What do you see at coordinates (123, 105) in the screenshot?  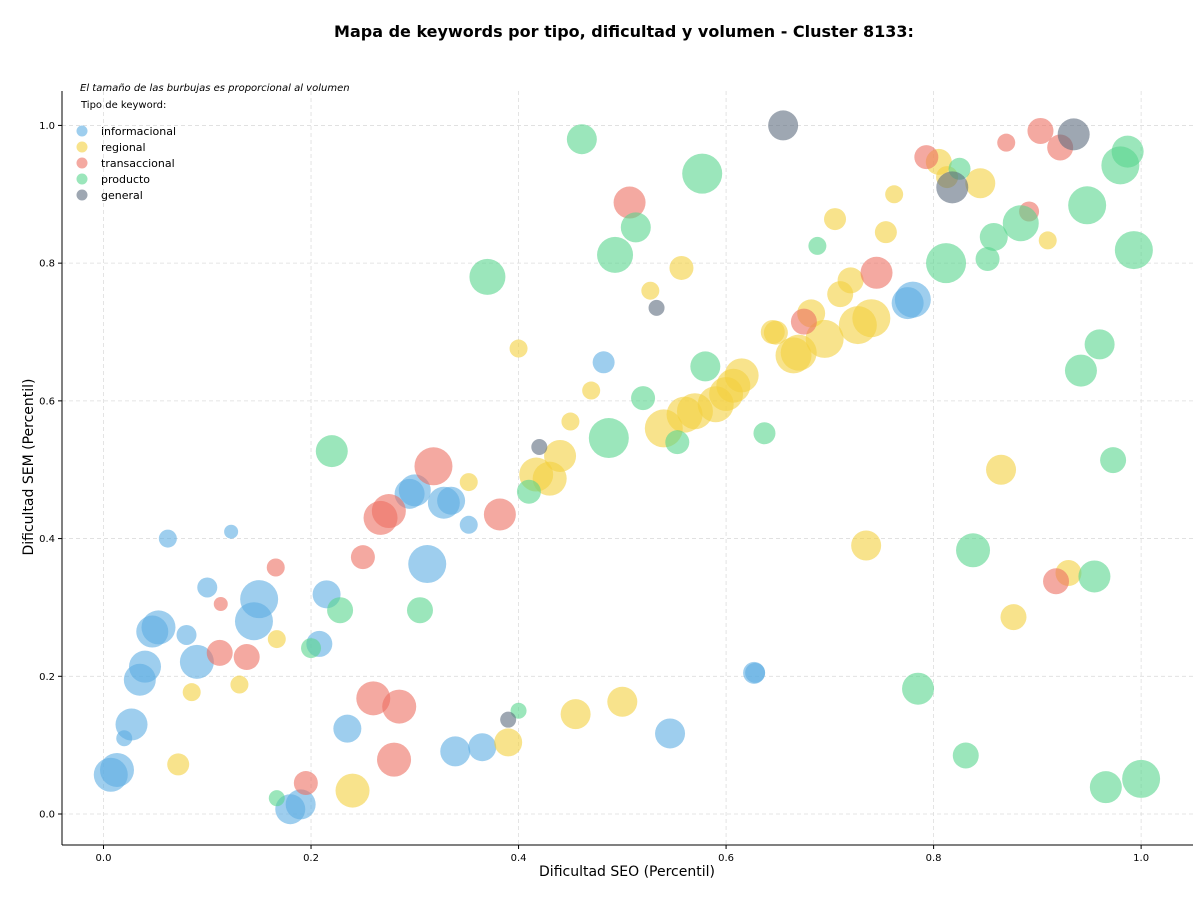 I see `legend-title: Tipo de keyword:` at bounding box center [123, 105].